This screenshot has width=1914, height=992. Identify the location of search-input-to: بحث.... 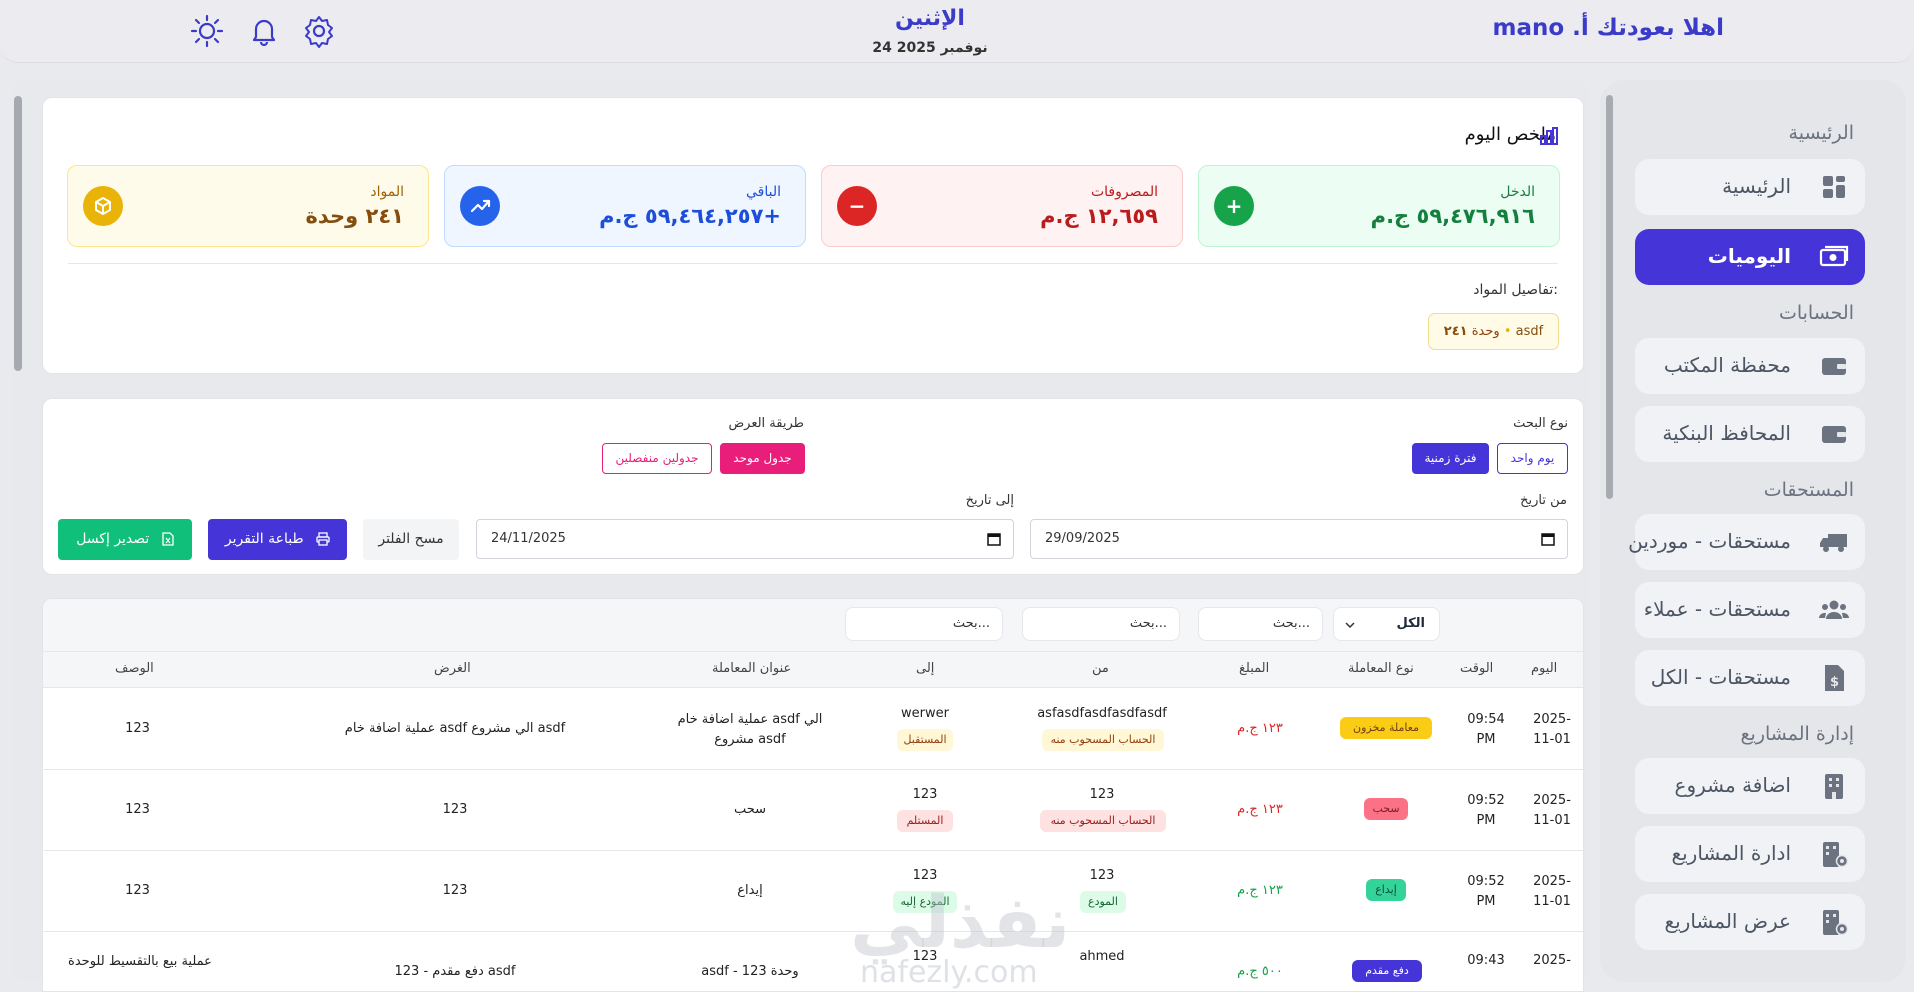
(924, 624).